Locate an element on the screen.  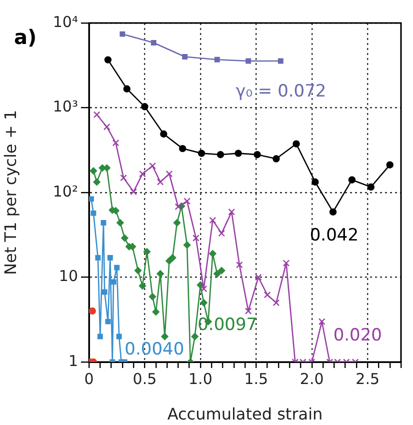
x-tick-label: 1.5 is located at coordinates (256, 379).